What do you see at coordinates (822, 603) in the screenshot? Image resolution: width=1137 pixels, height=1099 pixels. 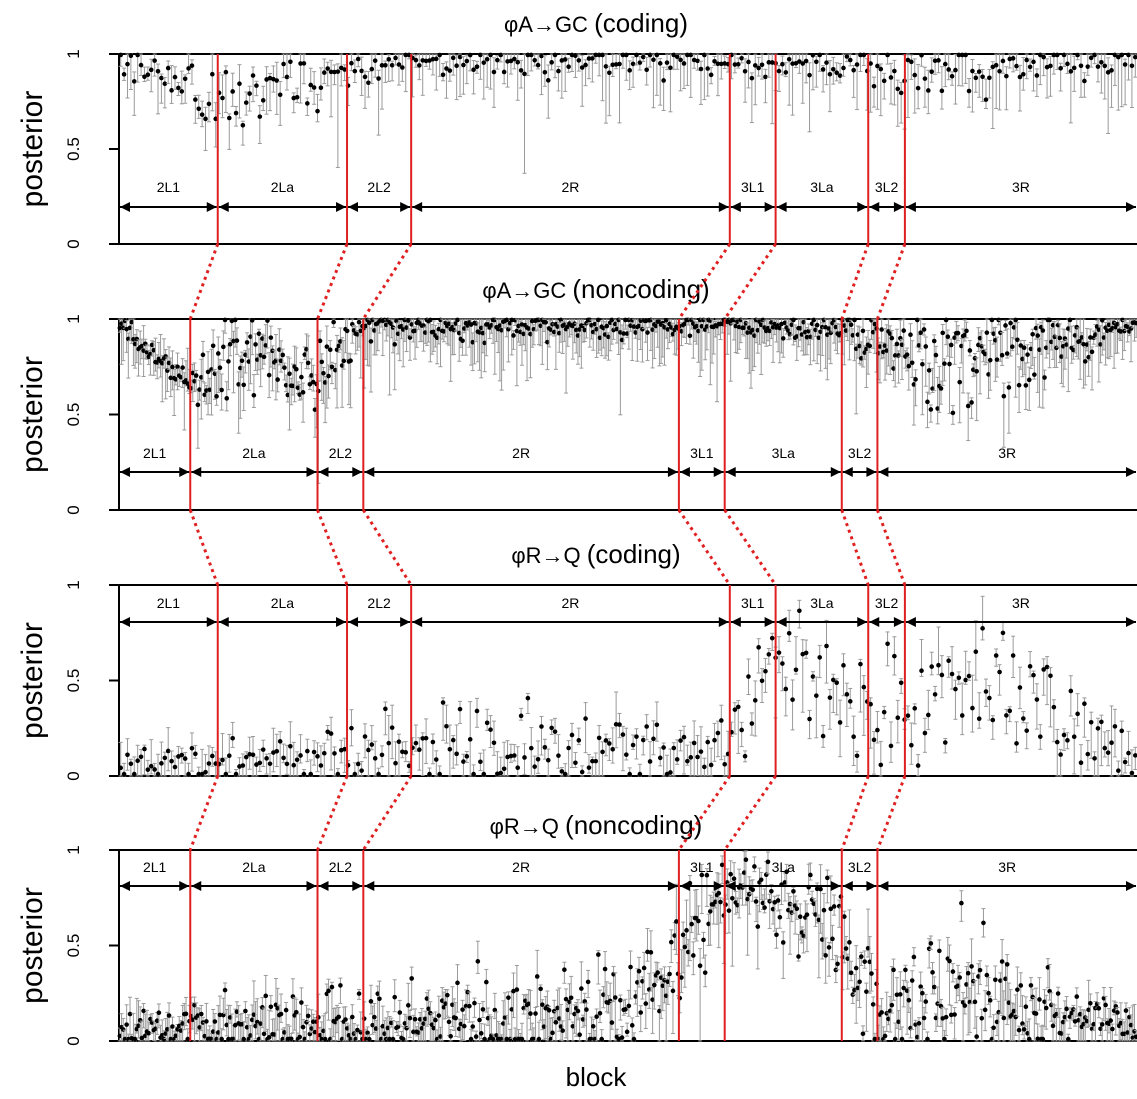 I see `segment-label: 3La` at bounding box center [822, 603].